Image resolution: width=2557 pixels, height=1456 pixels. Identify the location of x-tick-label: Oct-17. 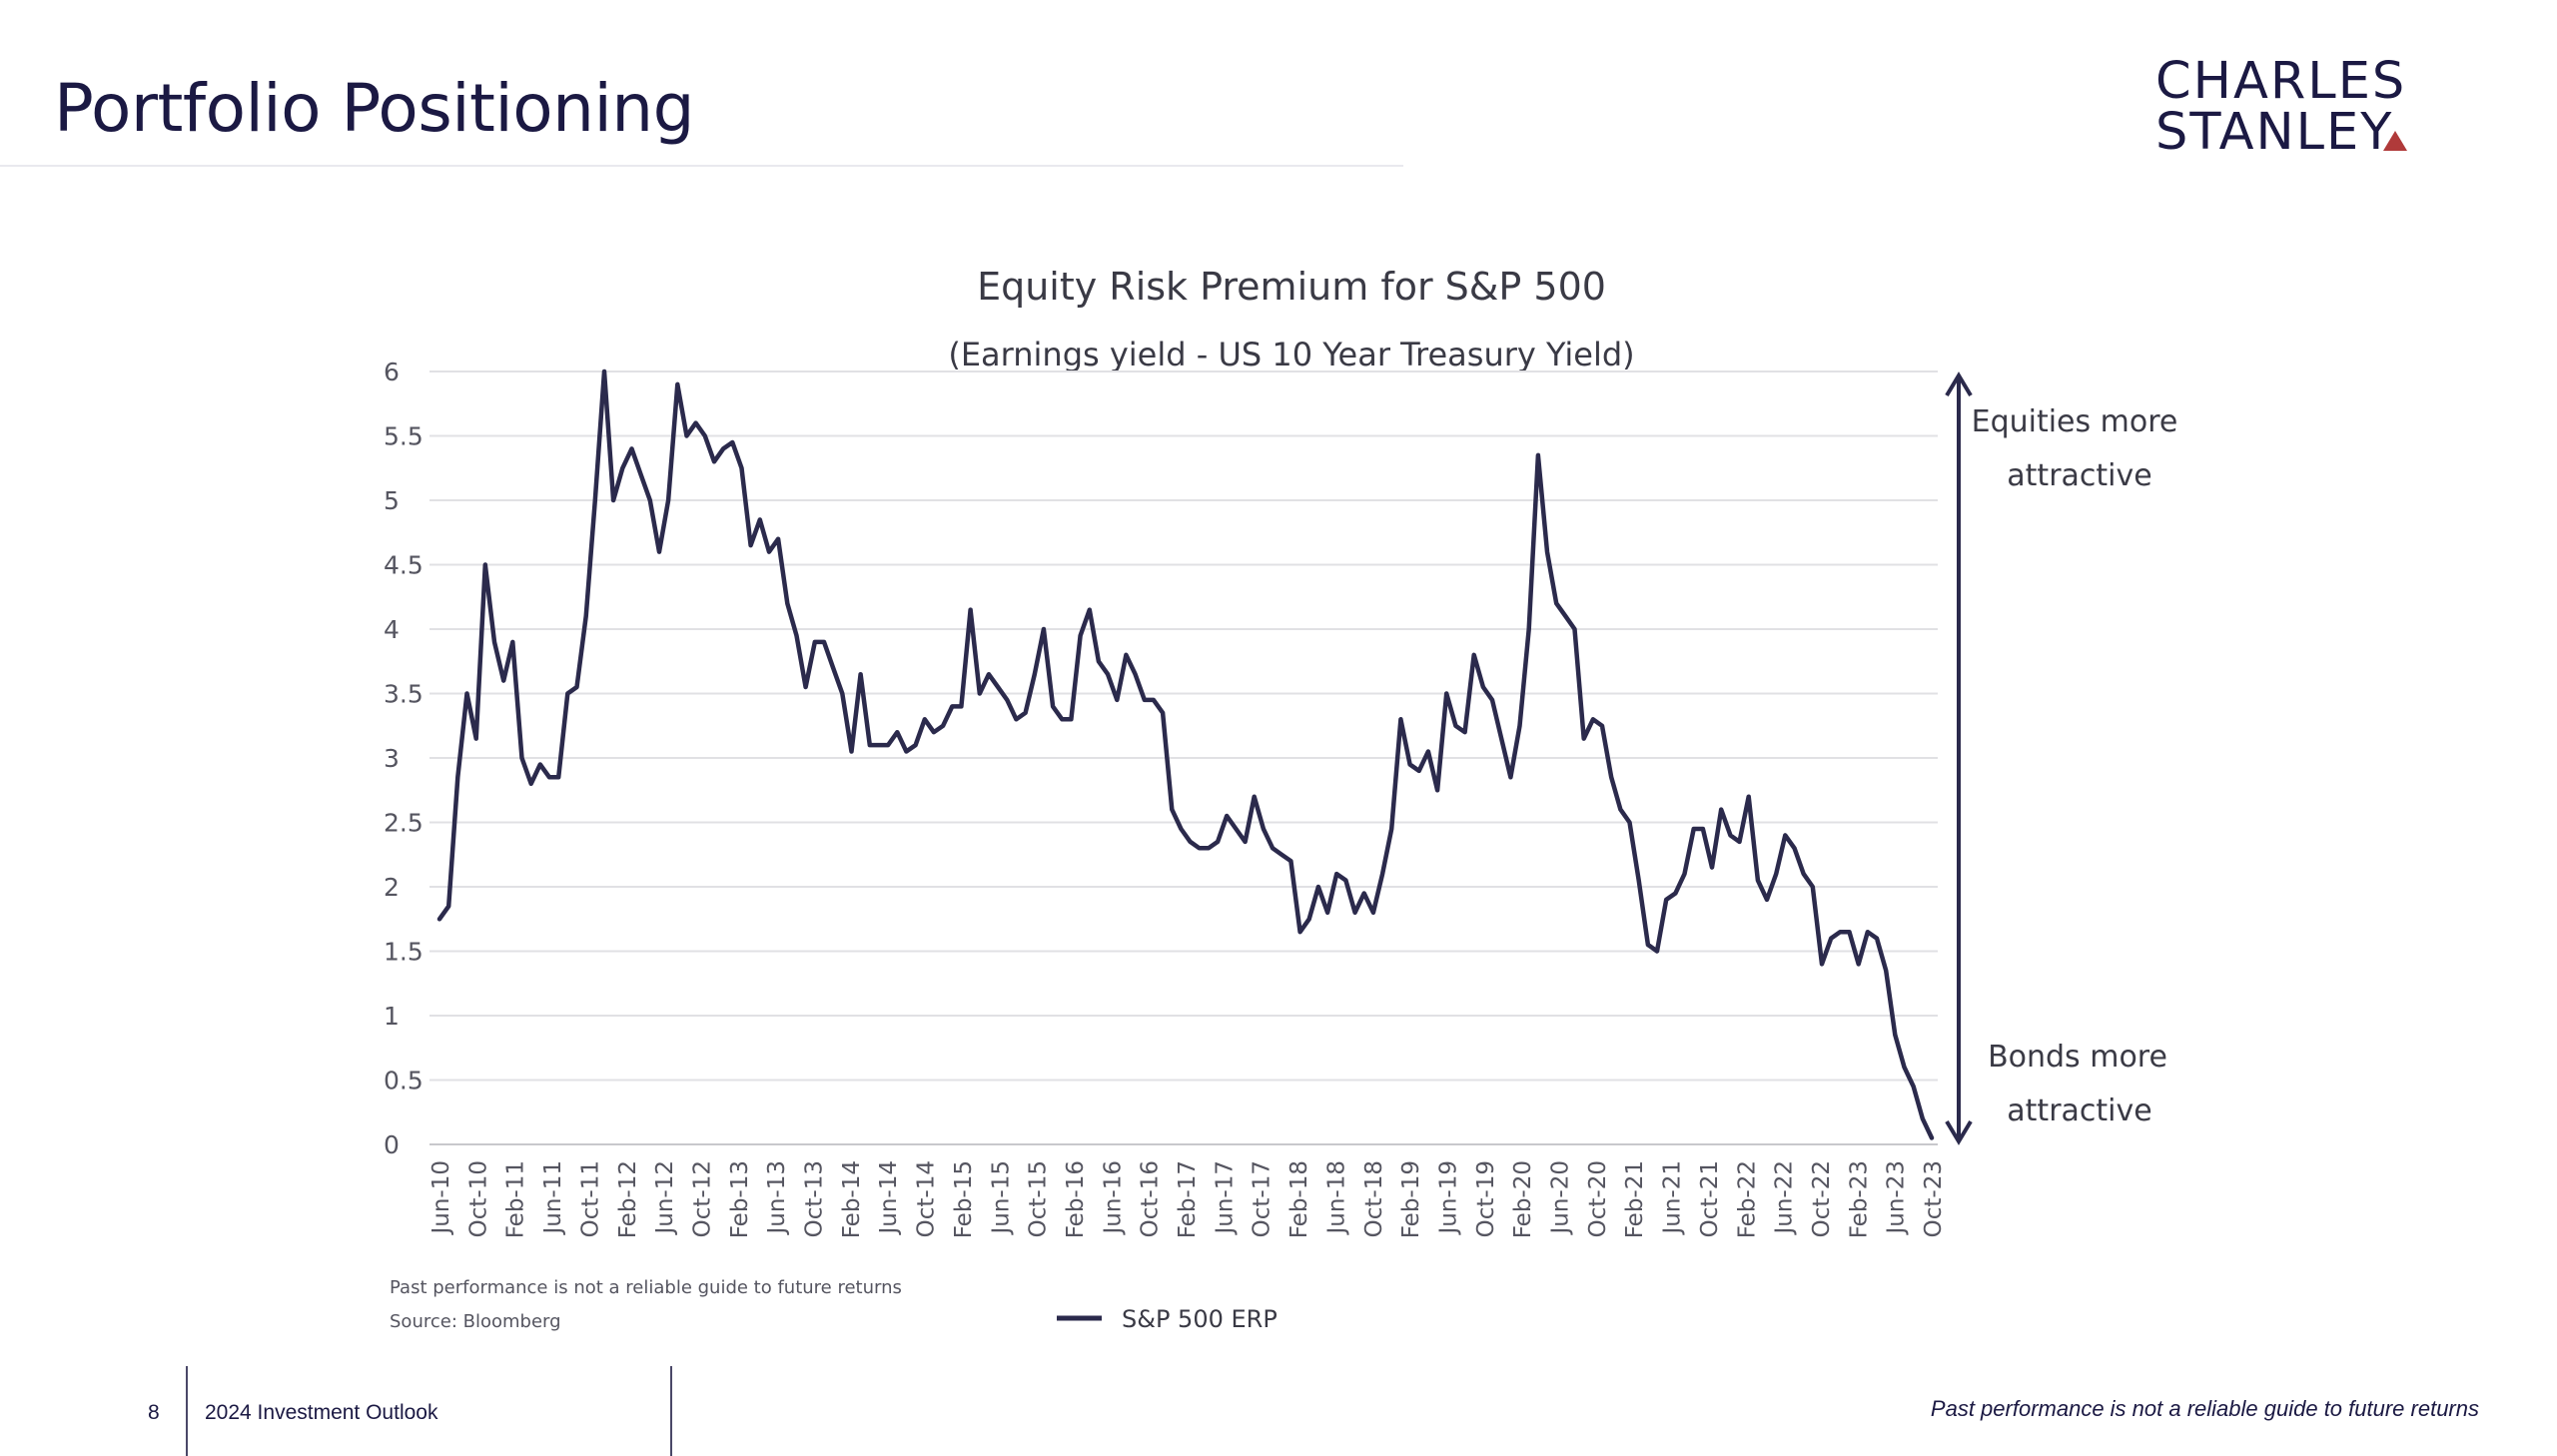
(1263, 1198).